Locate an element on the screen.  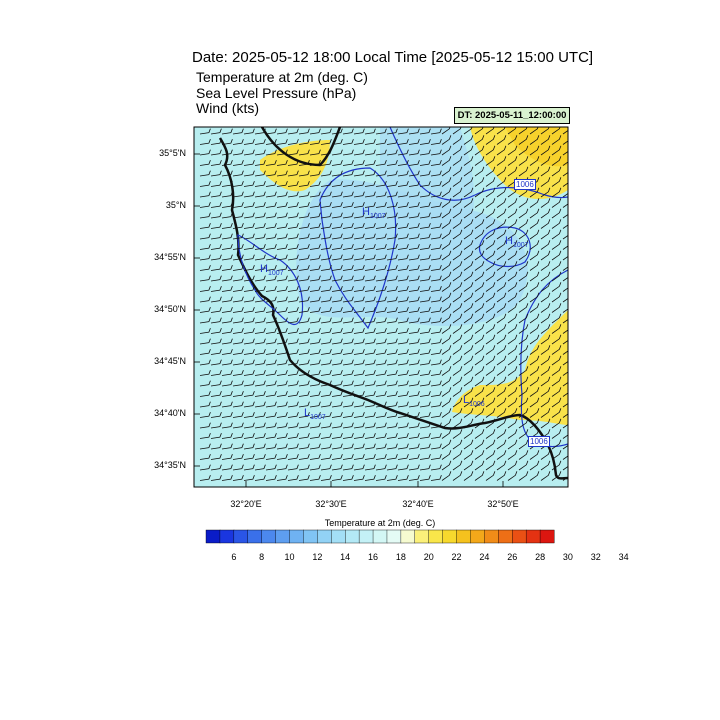
colorbar-tick-label: 24 is located at coordinates (484, 557).